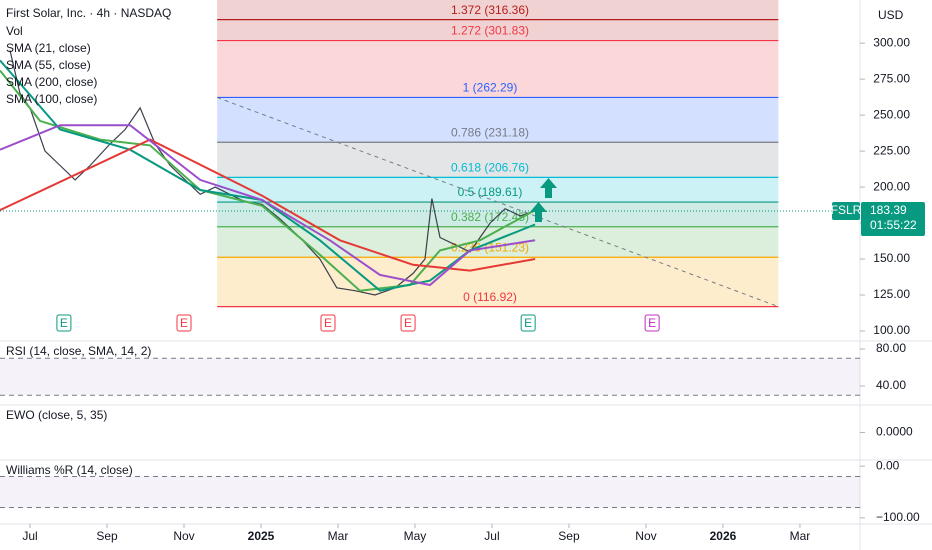 Image resolution: width=932 pixels, height=550 pixels. I want to click on y-tick-label: 225.00, so click(891, 150).